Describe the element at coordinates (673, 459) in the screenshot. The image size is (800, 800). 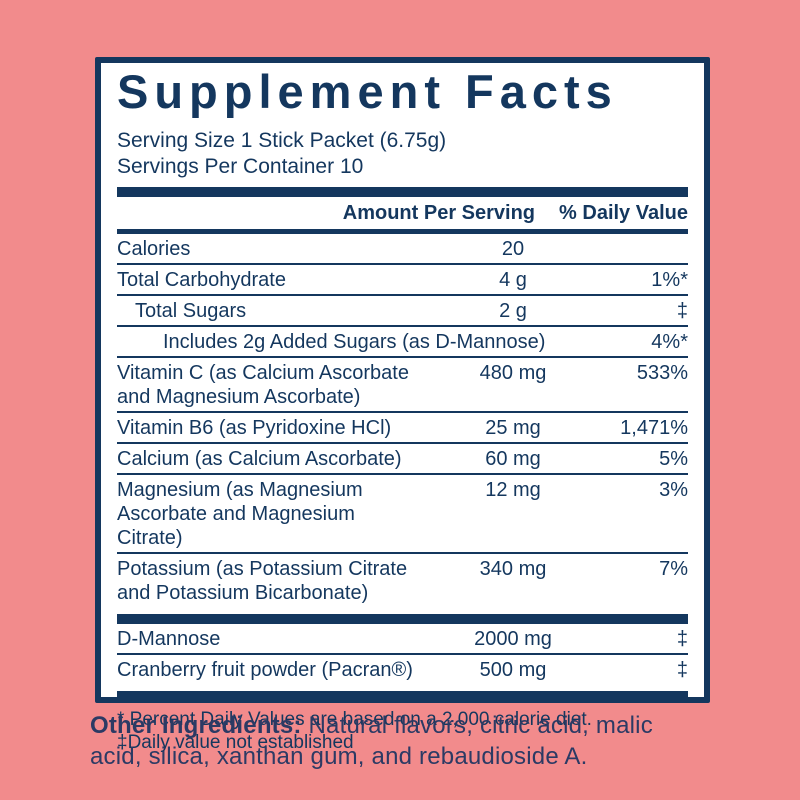
I see `nutrient-daily-value: 5%` at that location.